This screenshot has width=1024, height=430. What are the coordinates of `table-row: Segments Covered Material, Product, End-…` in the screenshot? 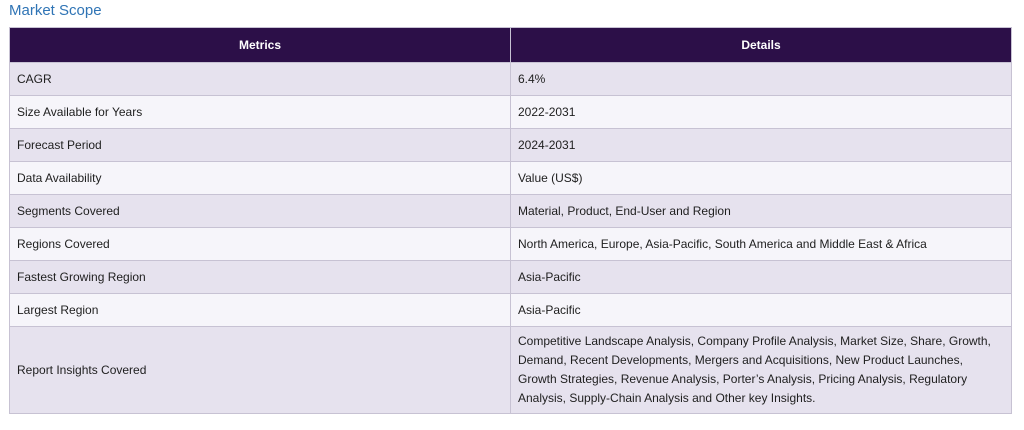 It's located at (510, 211).